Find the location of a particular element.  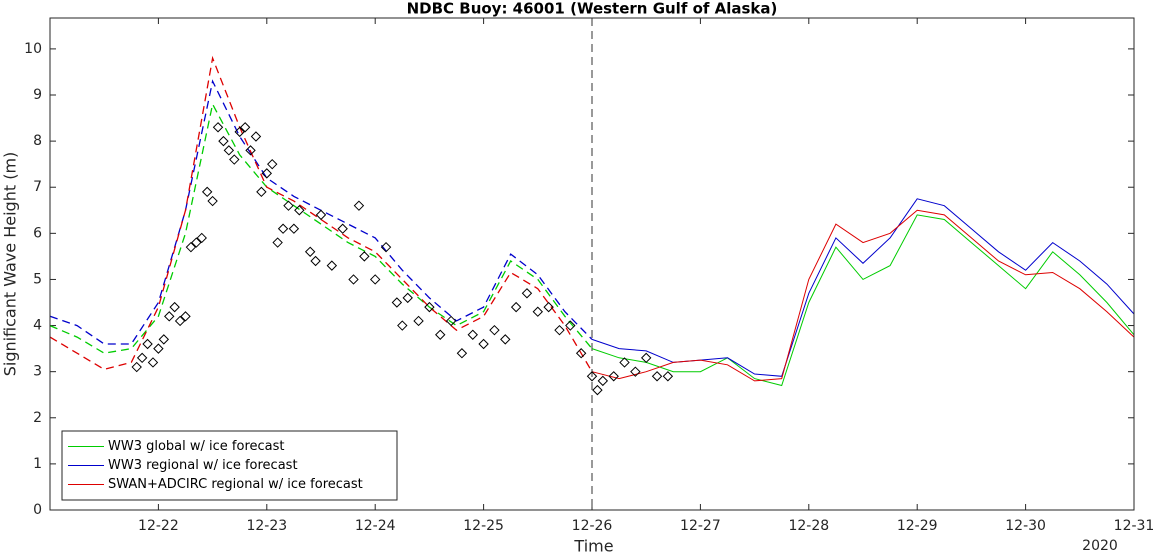

y-tick-label: 8 is located at coordinates (37, 141).